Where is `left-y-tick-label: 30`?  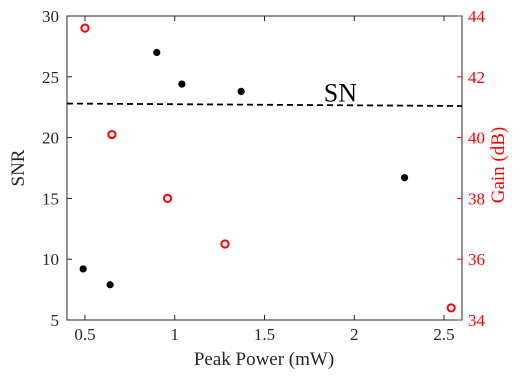
left-y-tick-label: 30 is located at coordinates (50, 16).